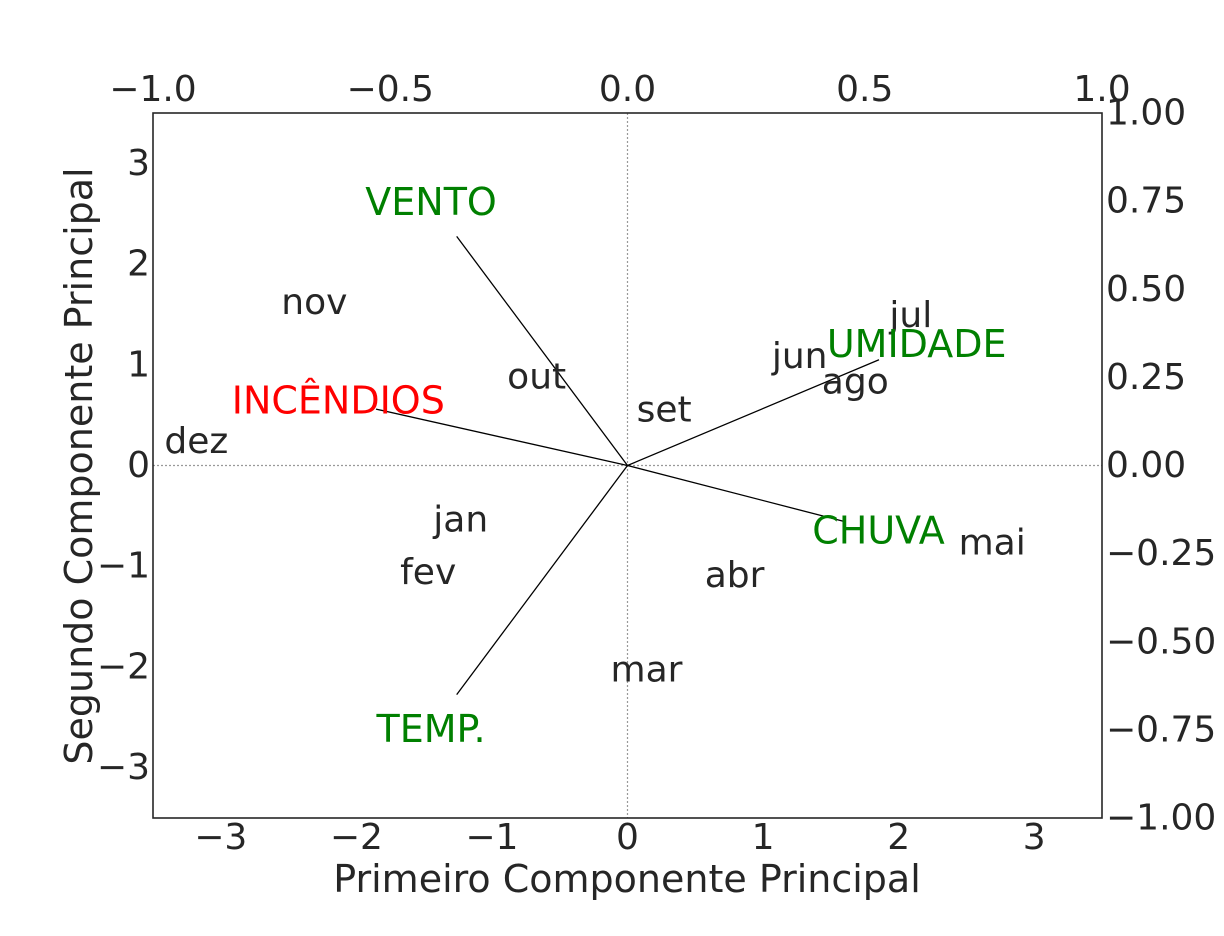  I want to click on point-label-out: out, so click(536, 376).